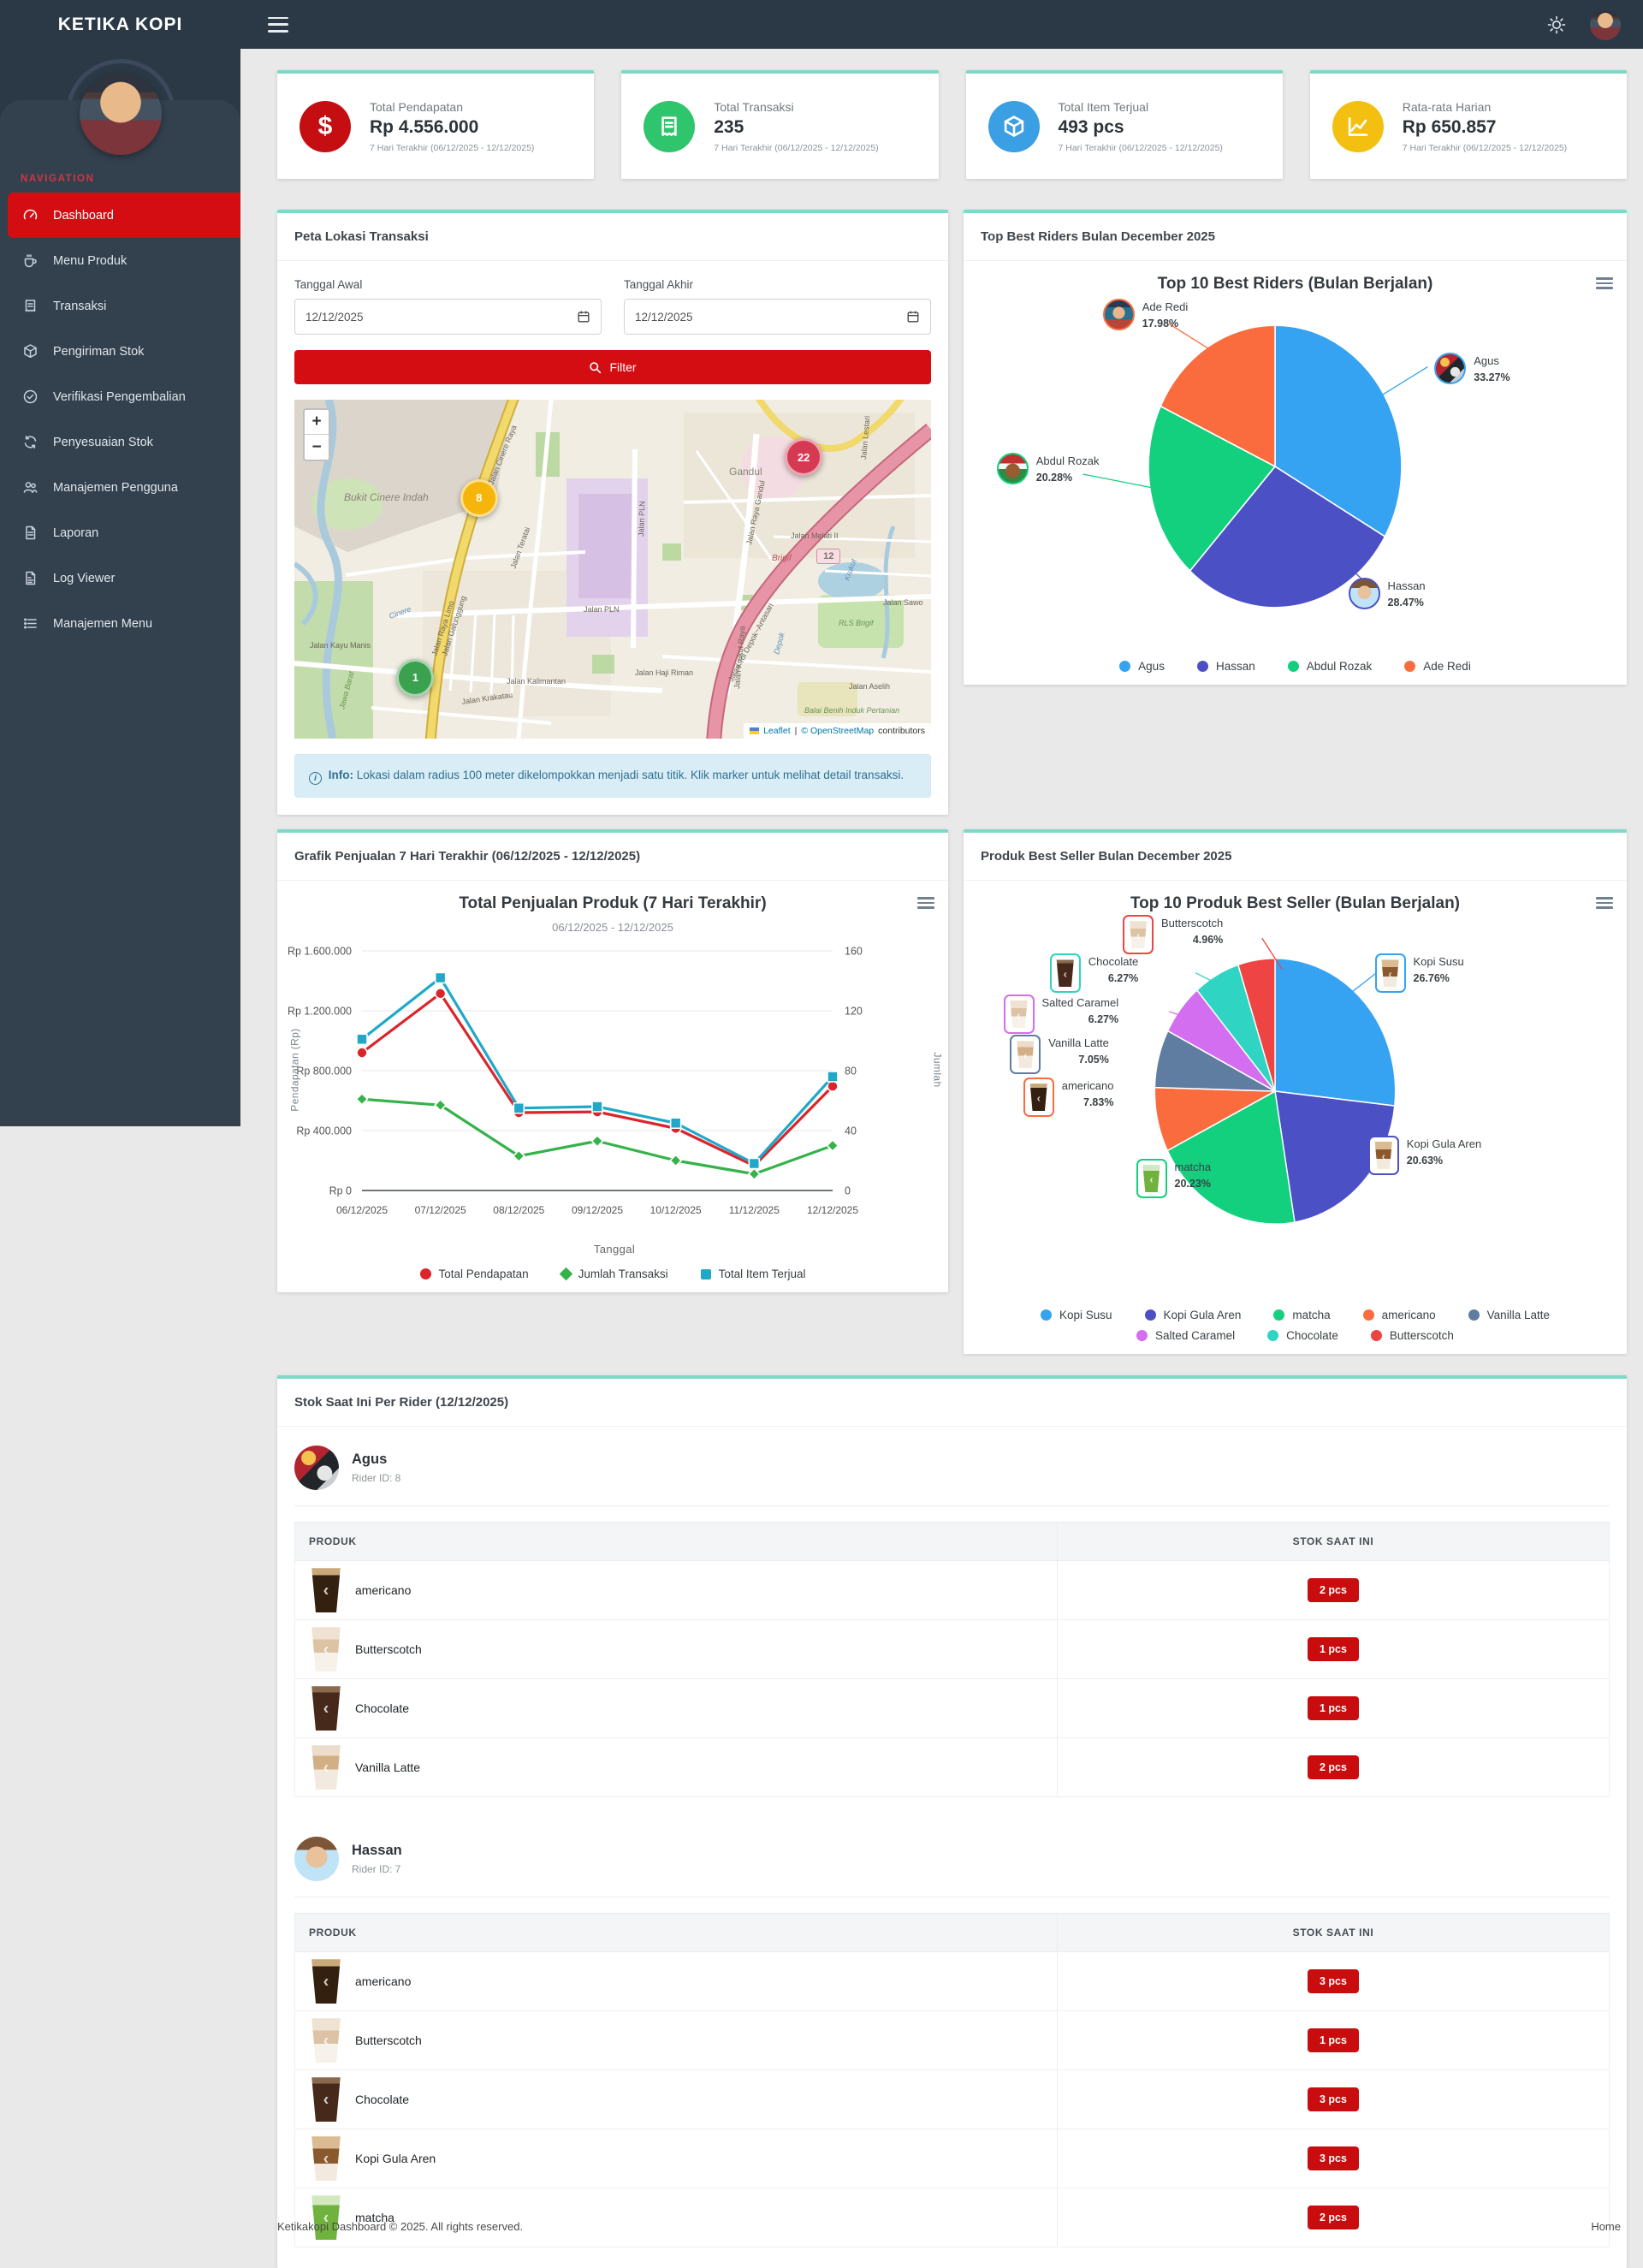 The image size is (1643, 2268). What do you see at coordinates (120, 624) in the screenshot?
I see `sidebar-item-manajemen-menu: Manajemen Menu` at bounding box center [120, 624].